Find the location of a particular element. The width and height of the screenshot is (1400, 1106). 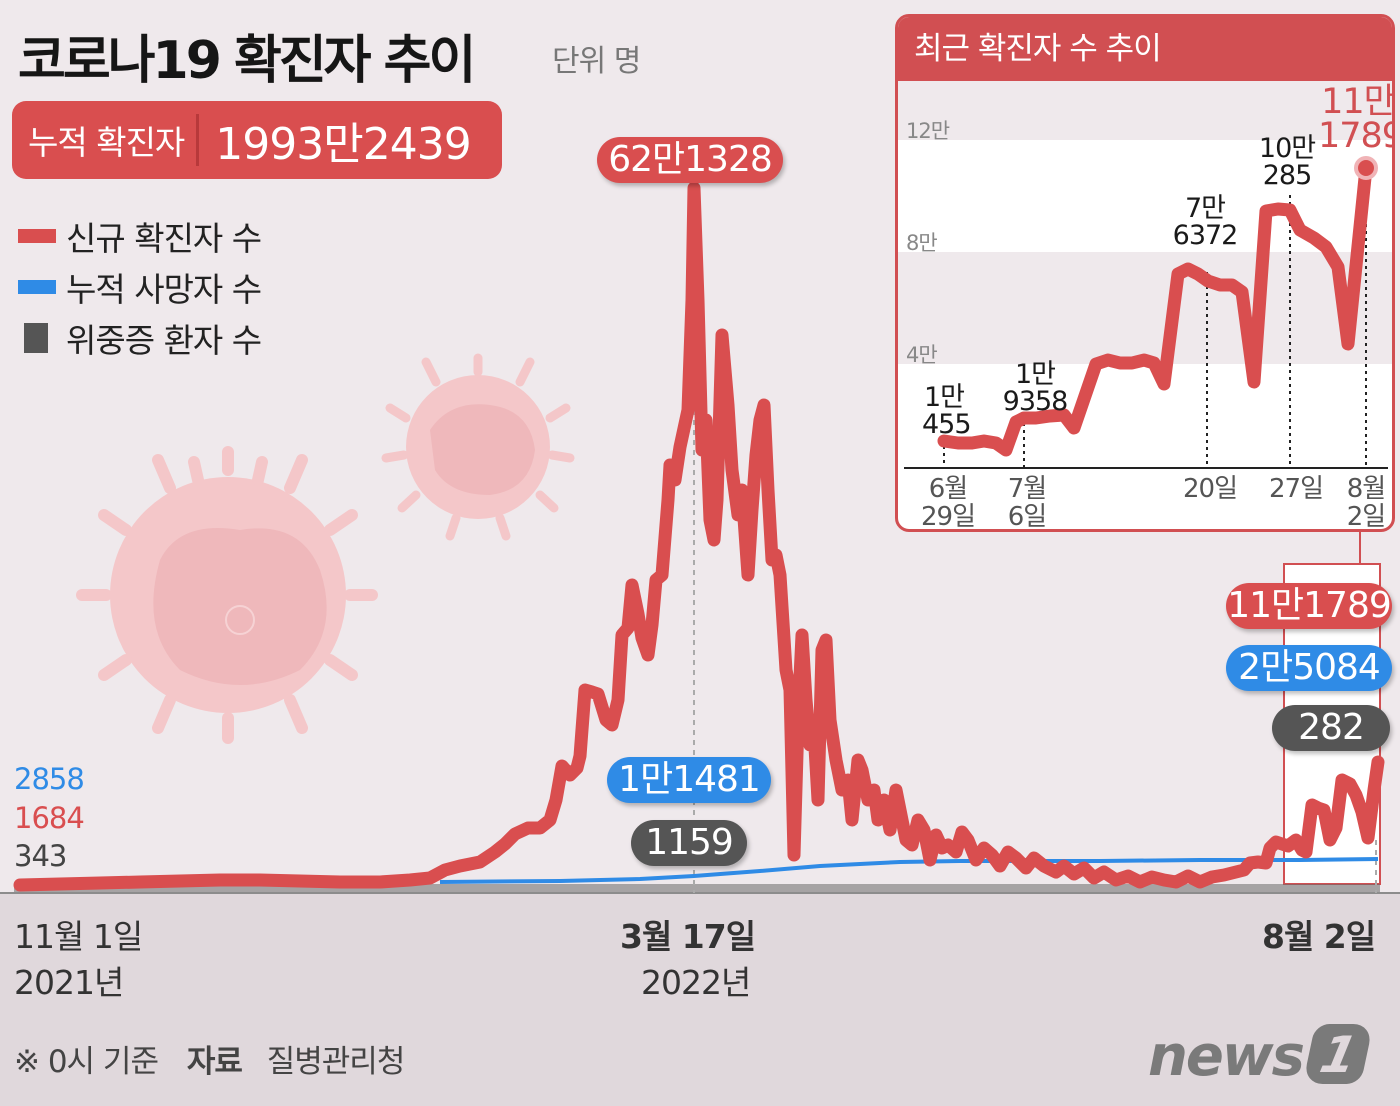

end-critical-badge: 282 is located at coordinates (1331, 728).